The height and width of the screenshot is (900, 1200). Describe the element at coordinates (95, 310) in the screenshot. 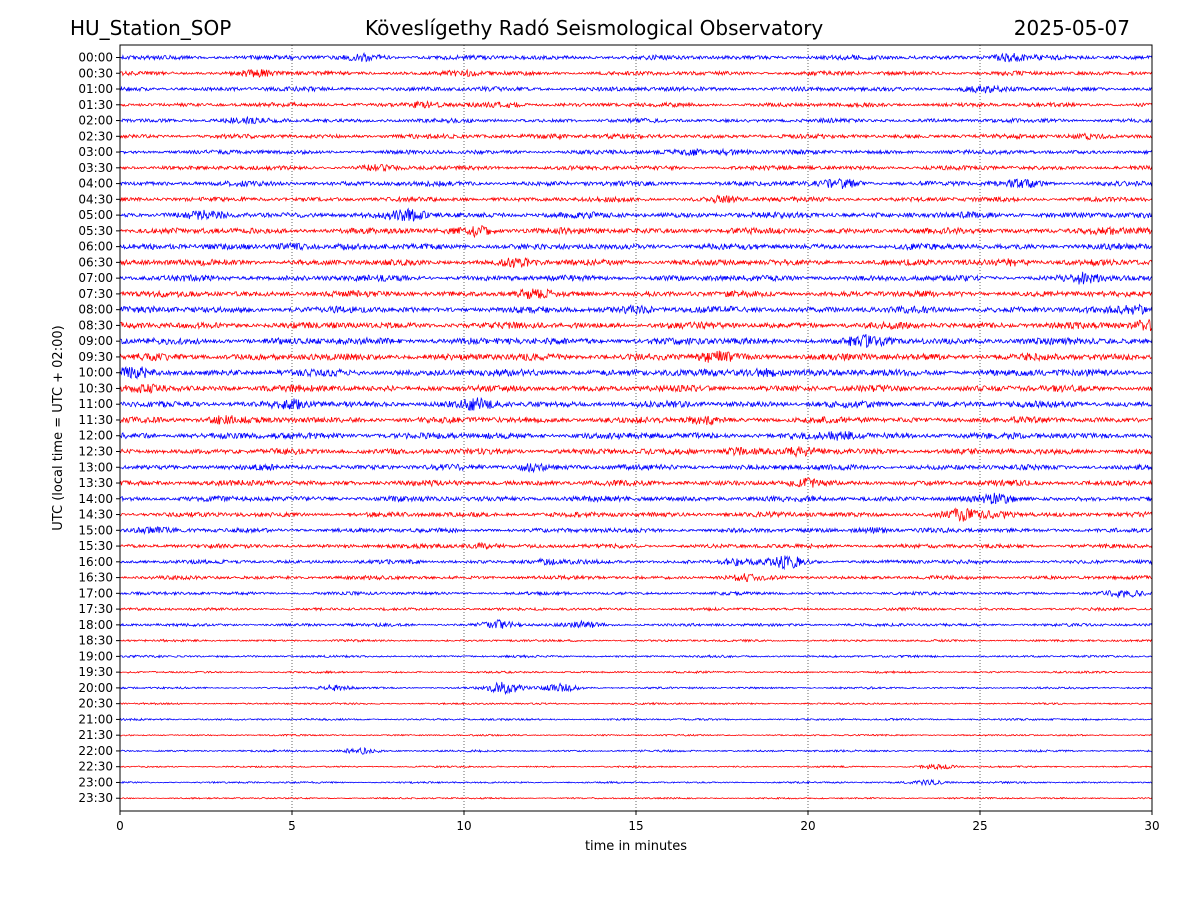

I see `y-tick-label: 08:00` at that location.